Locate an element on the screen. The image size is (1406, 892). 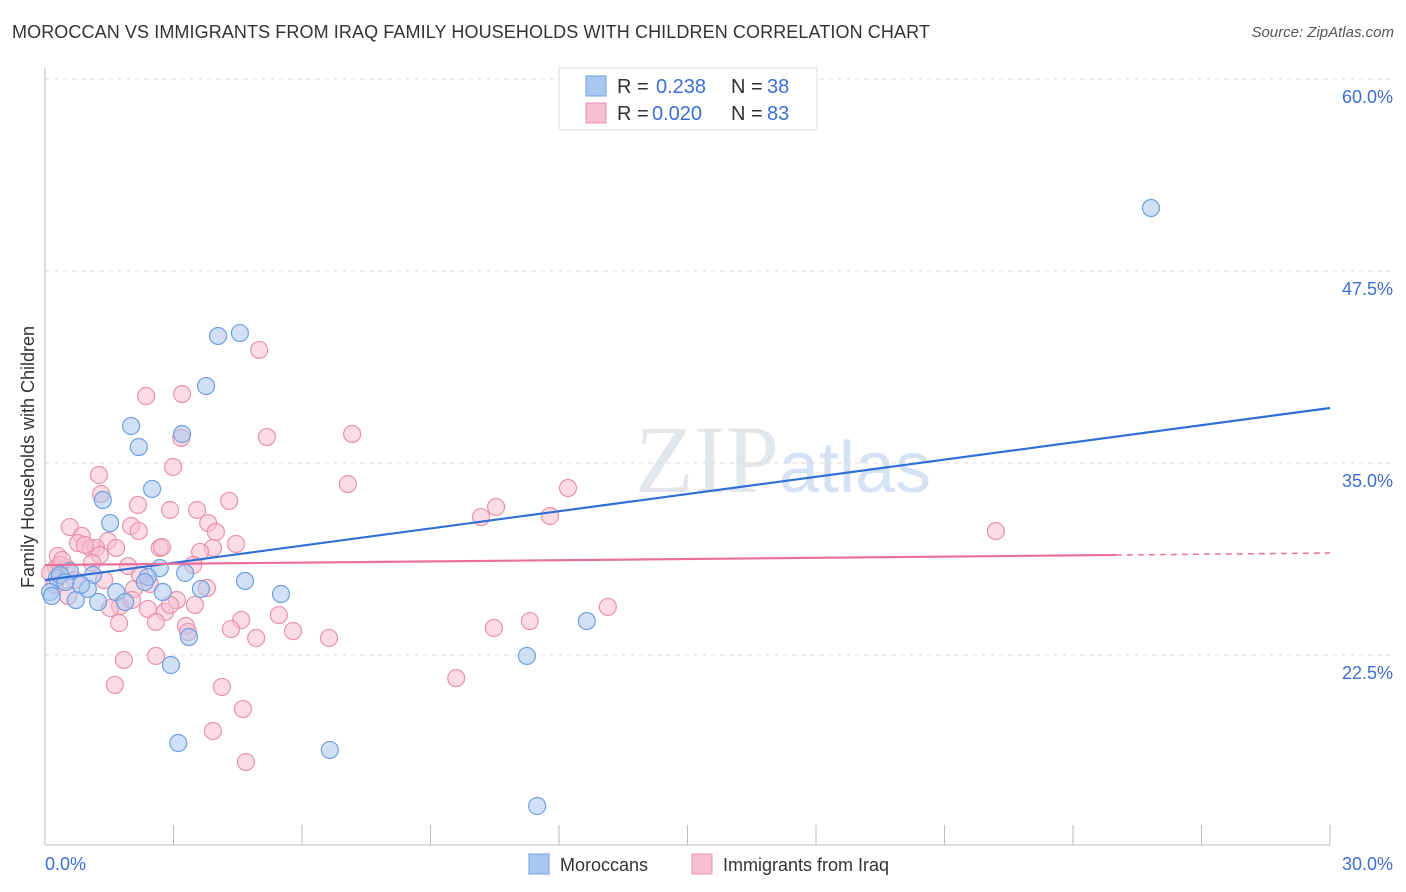
legend-label-iraq: Immigrants from Iraq is located at coordinates (806, 865).